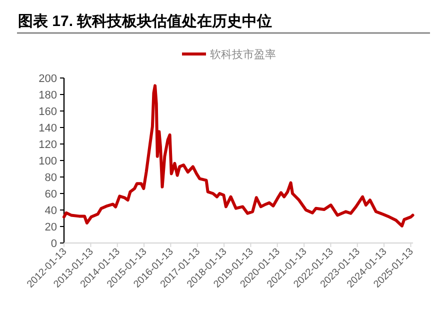  I want to click on legend-label: 软科技市盈率, so click(243, 54).